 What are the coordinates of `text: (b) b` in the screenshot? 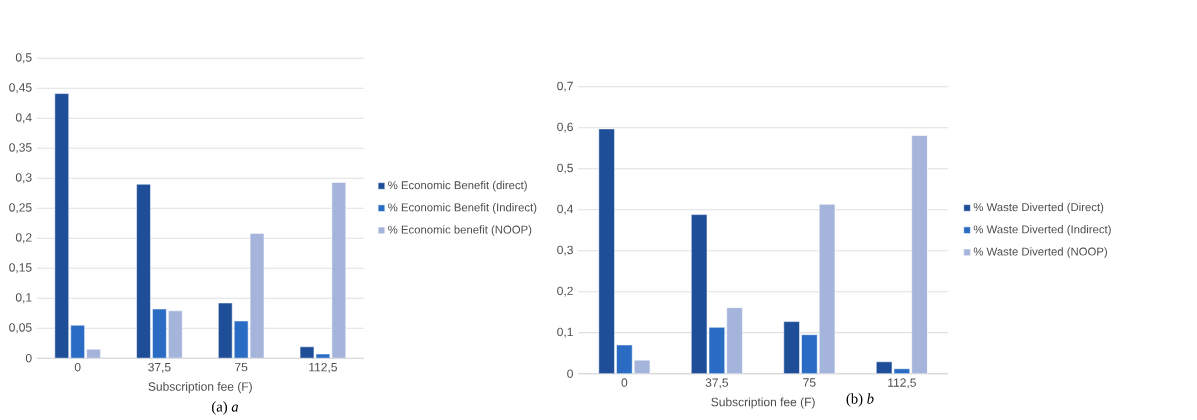 It's located at (860, 400).